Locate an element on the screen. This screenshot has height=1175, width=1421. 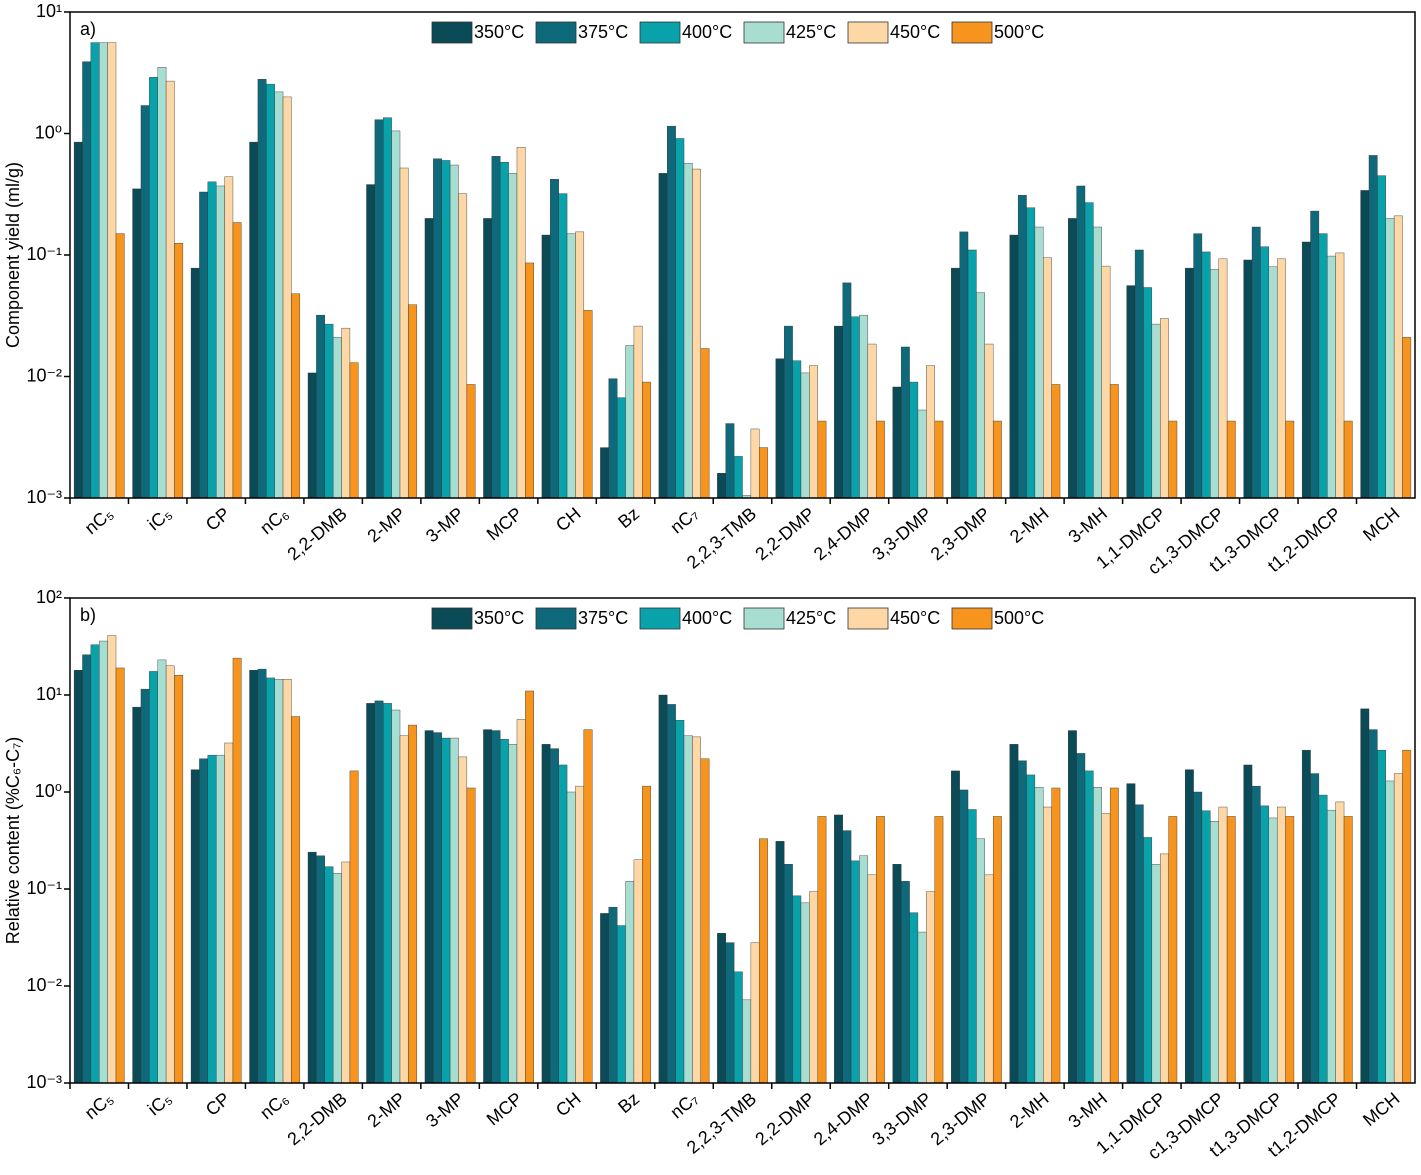
x-tick-label: 2,2-DMB is located at coordinates (317, 533).